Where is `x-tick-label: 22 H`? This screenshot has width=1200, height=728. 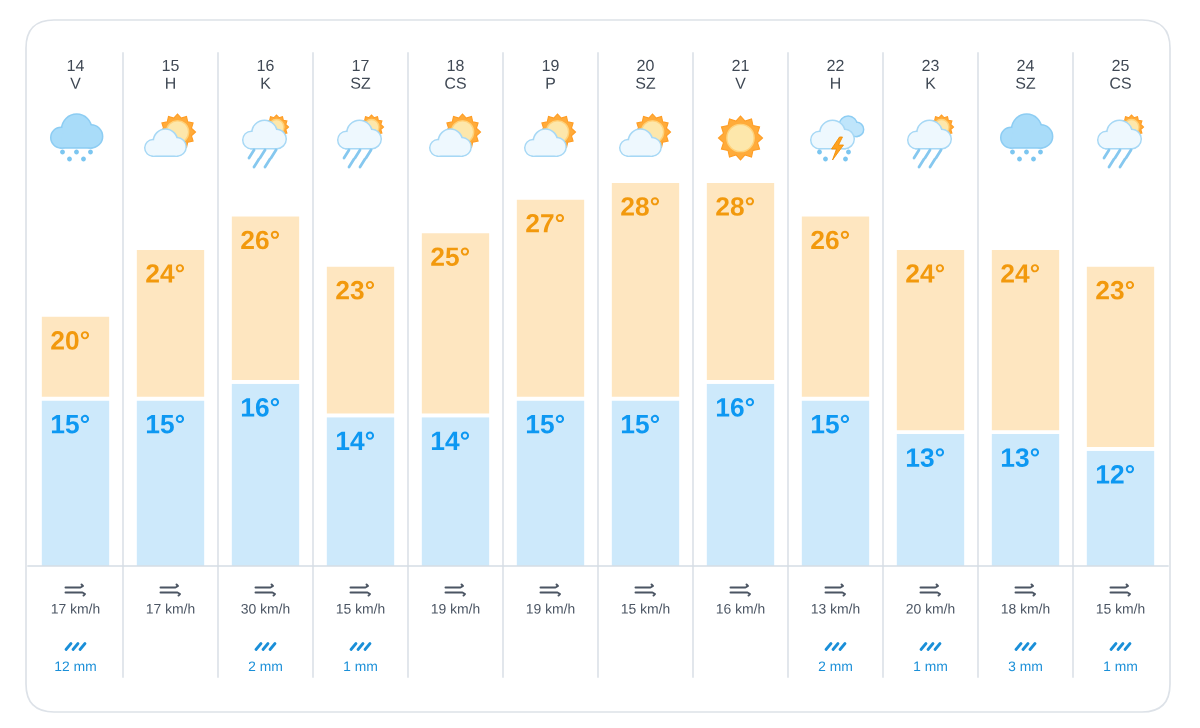
x-tick-label: 22 H is located at coordinates (835, 74).